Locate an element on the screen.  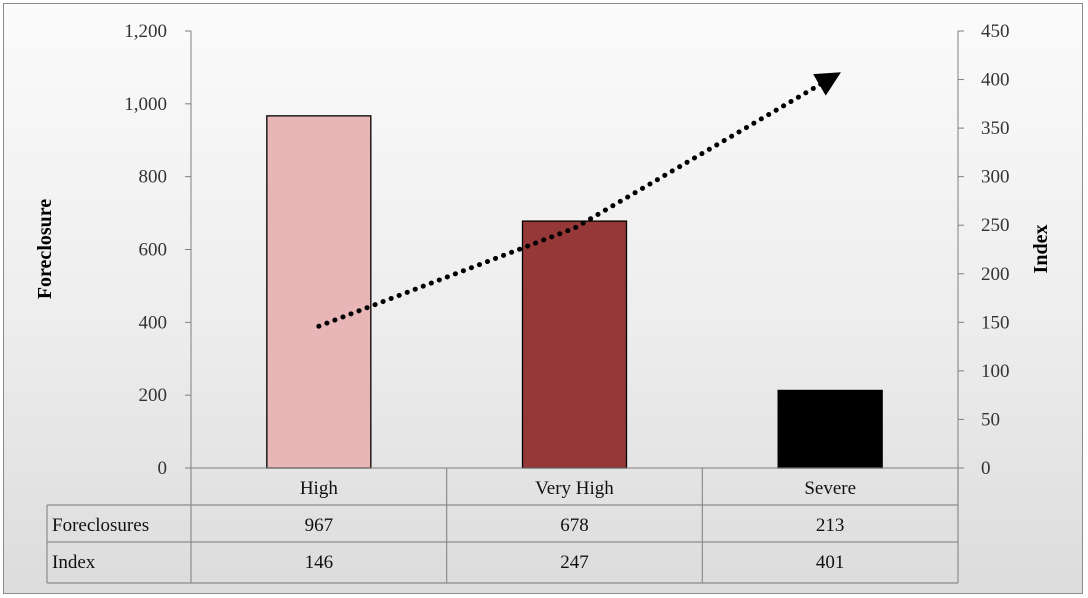
table-cell: 967 is located at coordinates (319, 525).